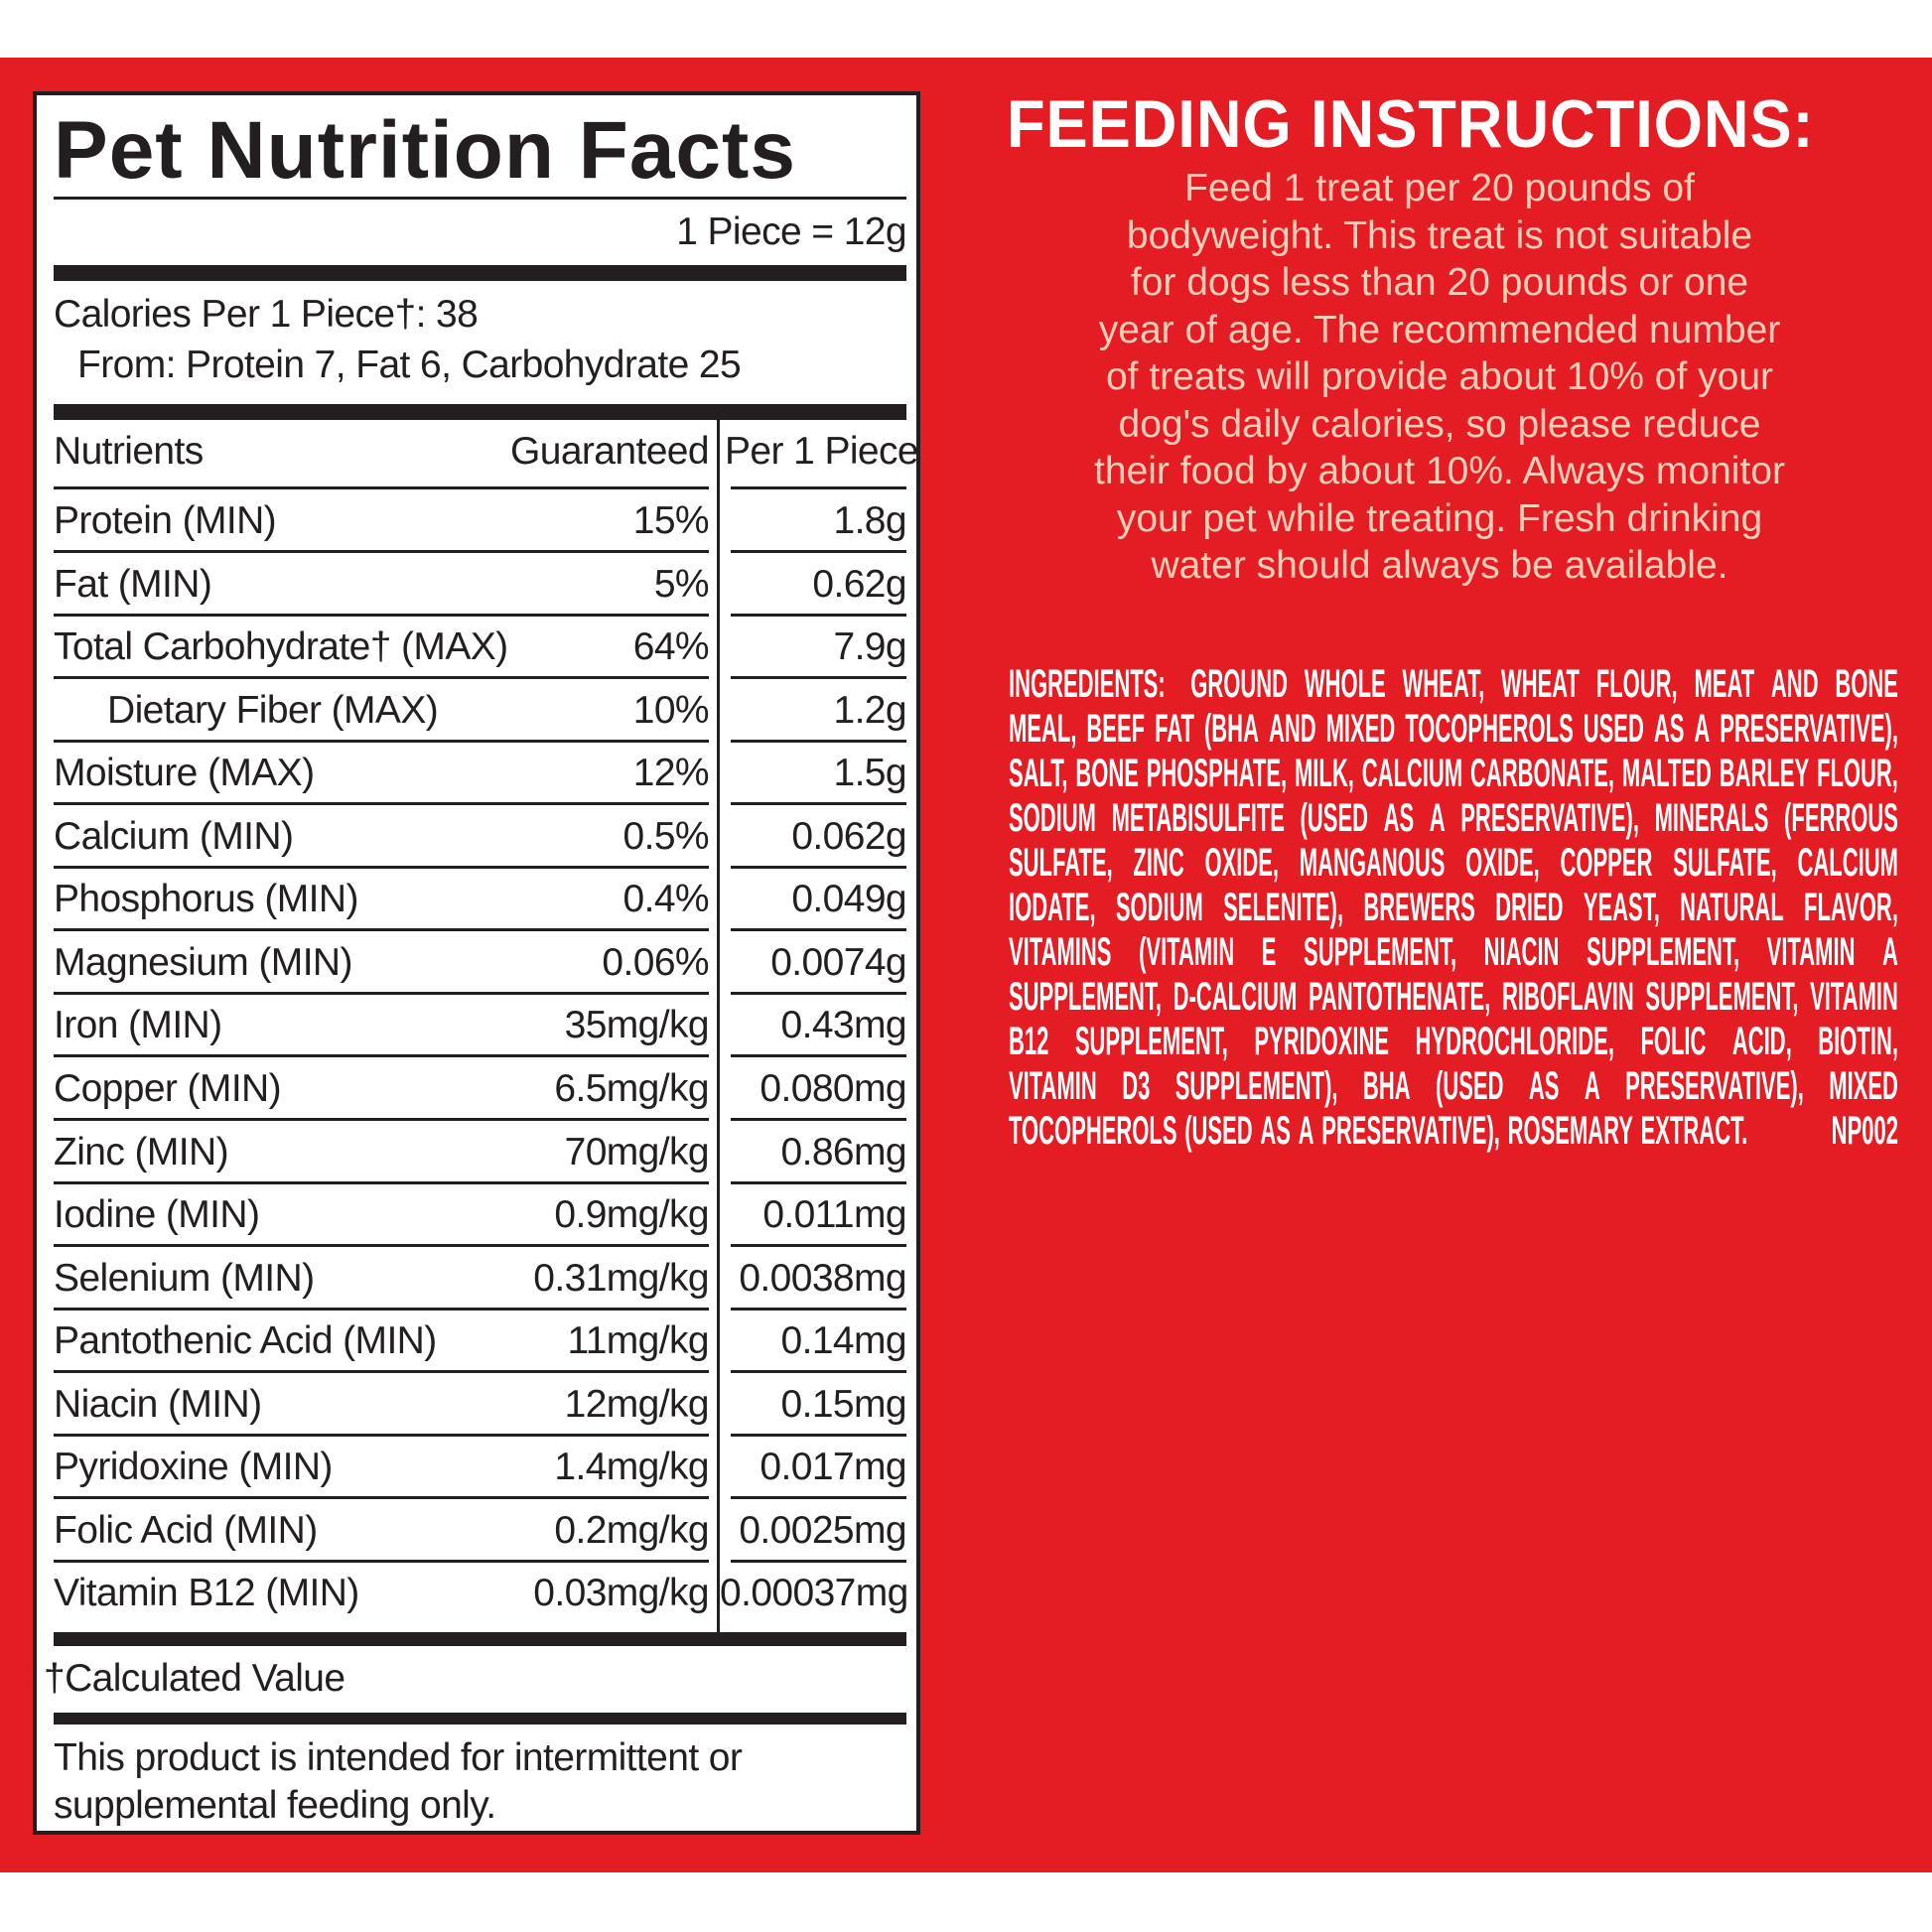 The width and height of the screenshot is (1932, 1932). I want to click on ingredient-word: RIBOFLAVIN, so click(1568, 997).